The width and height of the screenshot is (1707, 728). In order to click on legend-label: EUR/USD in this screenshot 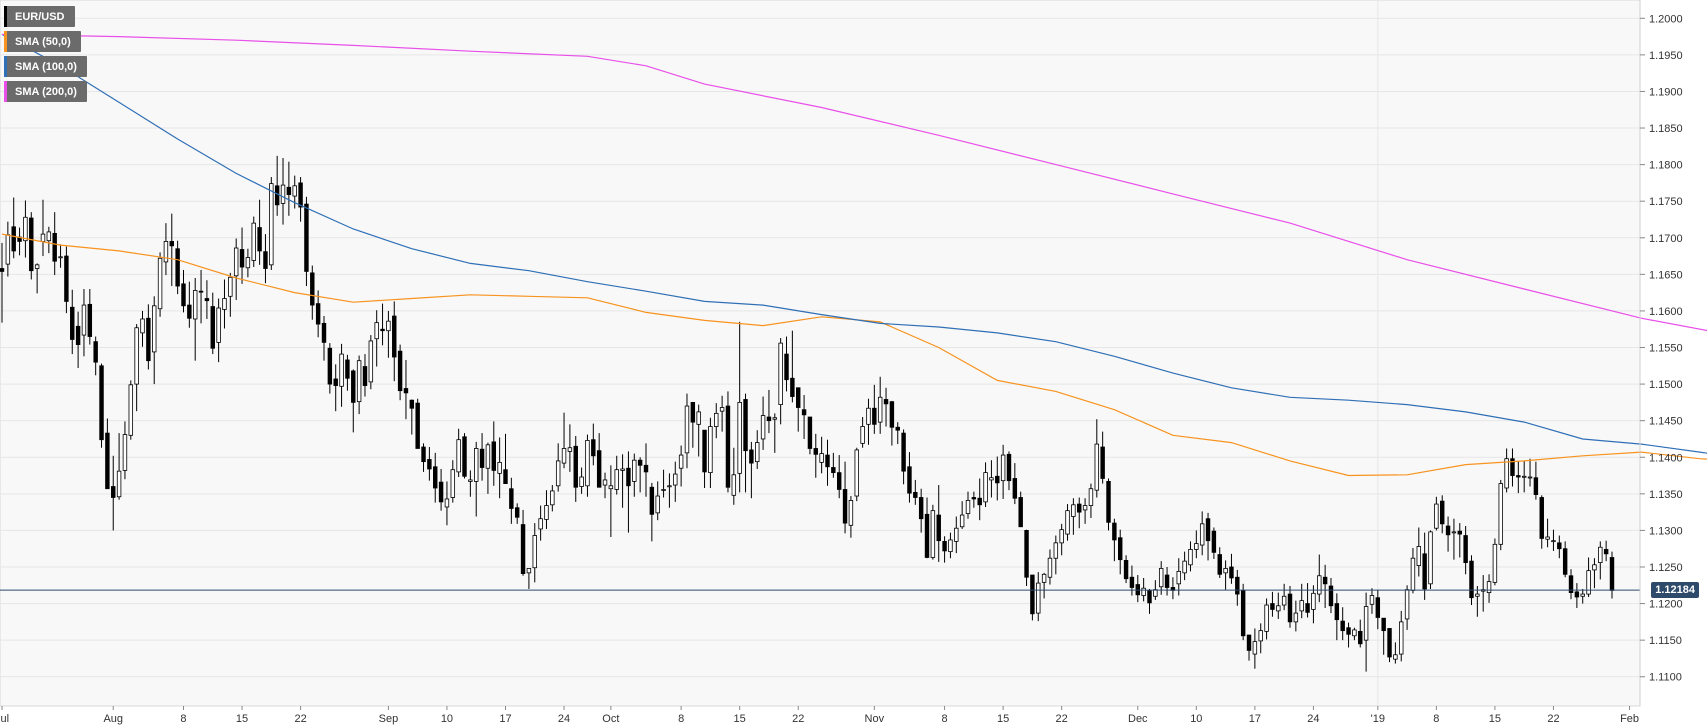, I will do `click(40, 16)`.